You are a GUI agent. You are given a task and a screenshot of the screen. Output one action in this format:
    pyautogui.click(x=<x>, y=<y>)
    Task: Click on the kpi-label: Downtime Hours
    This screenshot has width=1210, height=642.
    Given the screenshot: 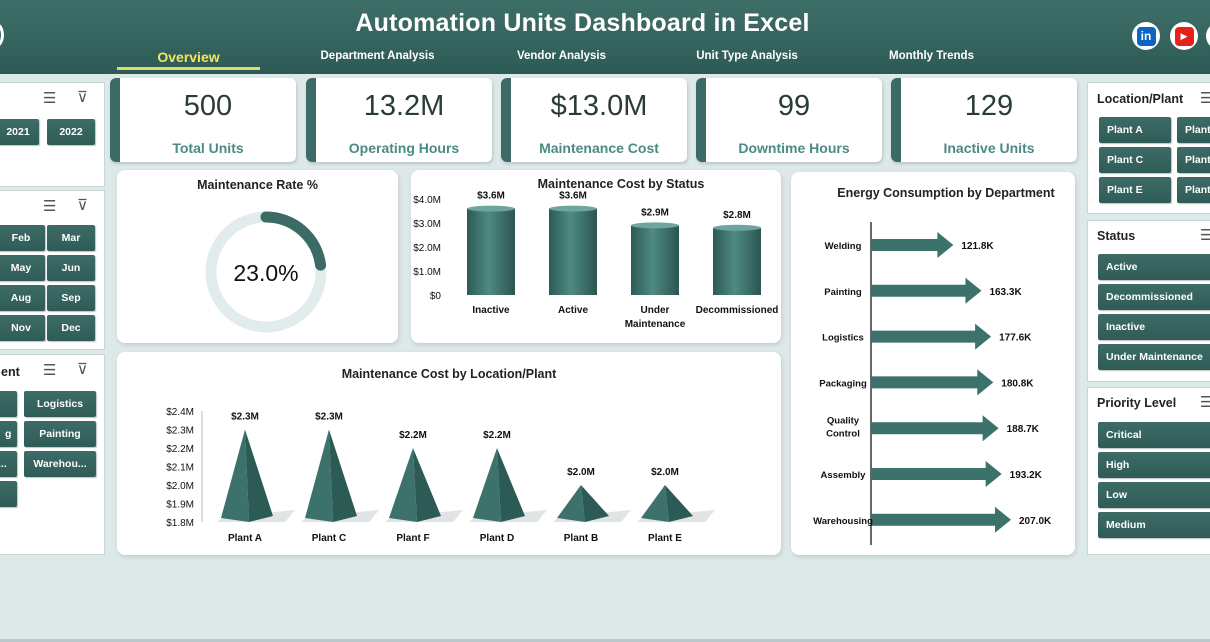 What is the action you would take?
    pyautogui.click(x=794, y=148)
    